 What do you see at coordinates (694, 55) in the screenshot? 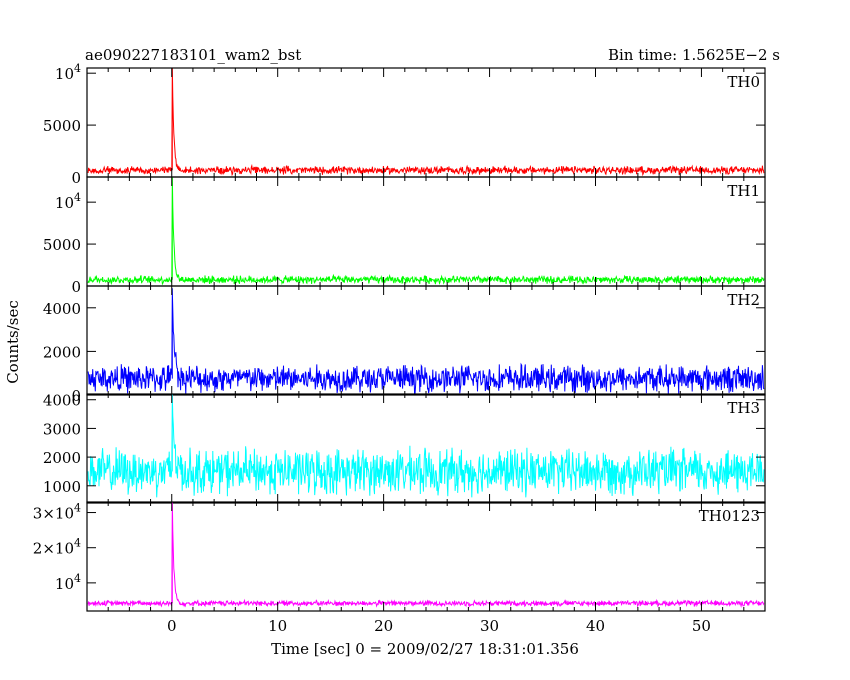
I see `chart-title-right: Bin time: 1.5625E−2 s` at bounding box center [694, 55].